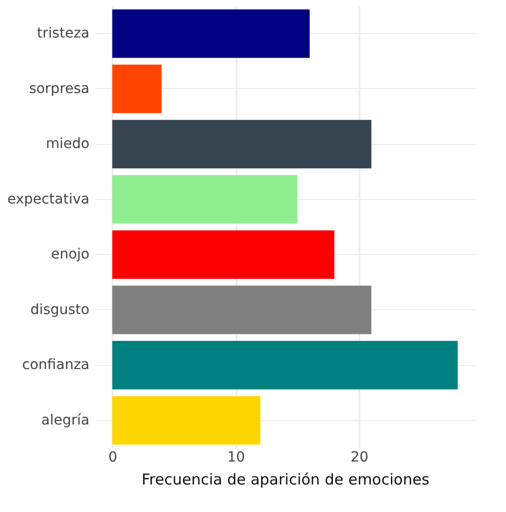  I want to click on y-tick-label: disgusto, so click(60, 310).